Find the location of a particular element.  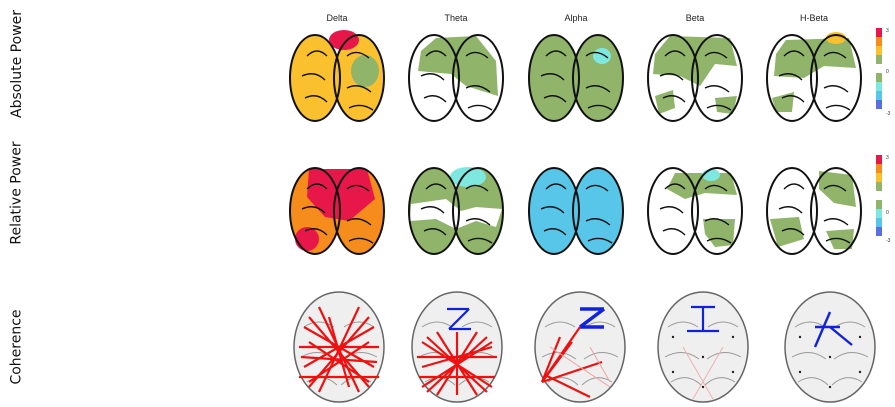

brain-map-absolute-h-beta is located at coordinates (814, 77).